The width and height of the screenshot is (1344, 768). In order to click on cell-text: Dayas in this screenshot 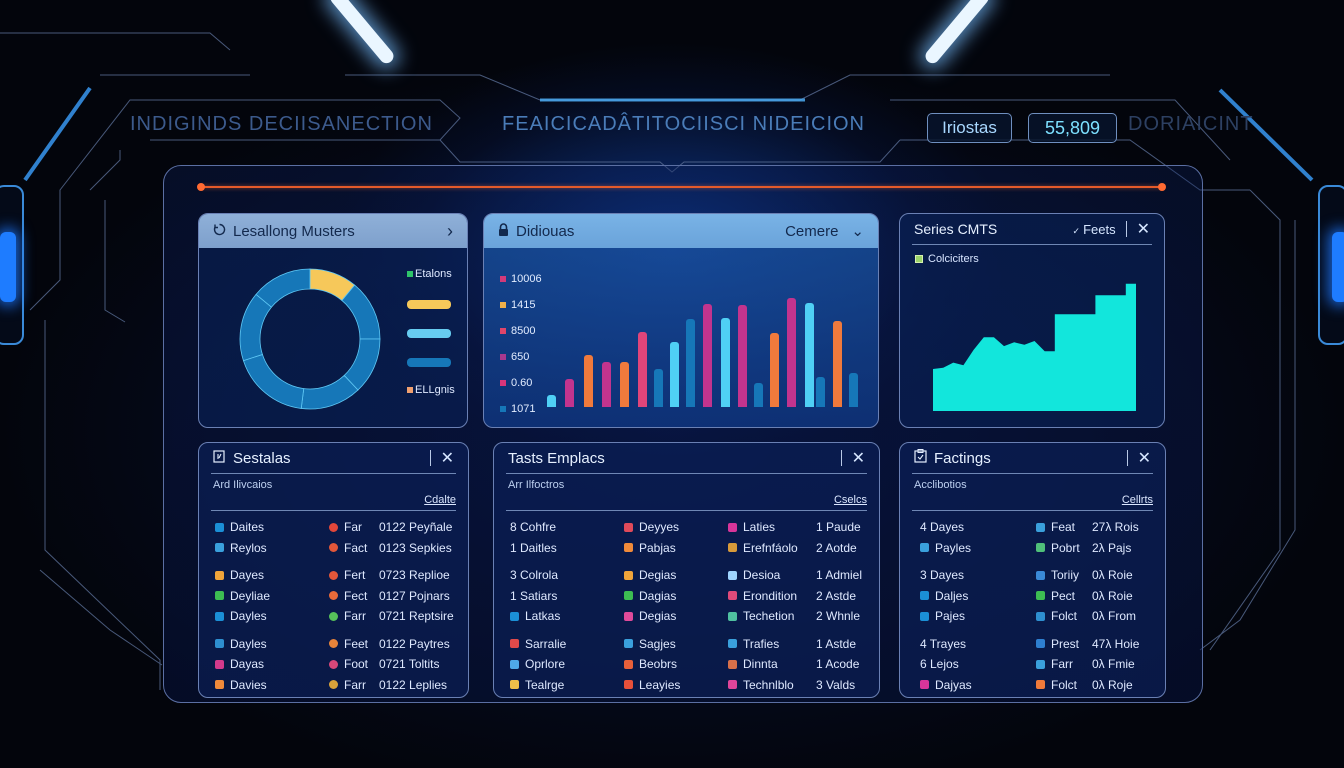, I will do `click(247, 664)`.